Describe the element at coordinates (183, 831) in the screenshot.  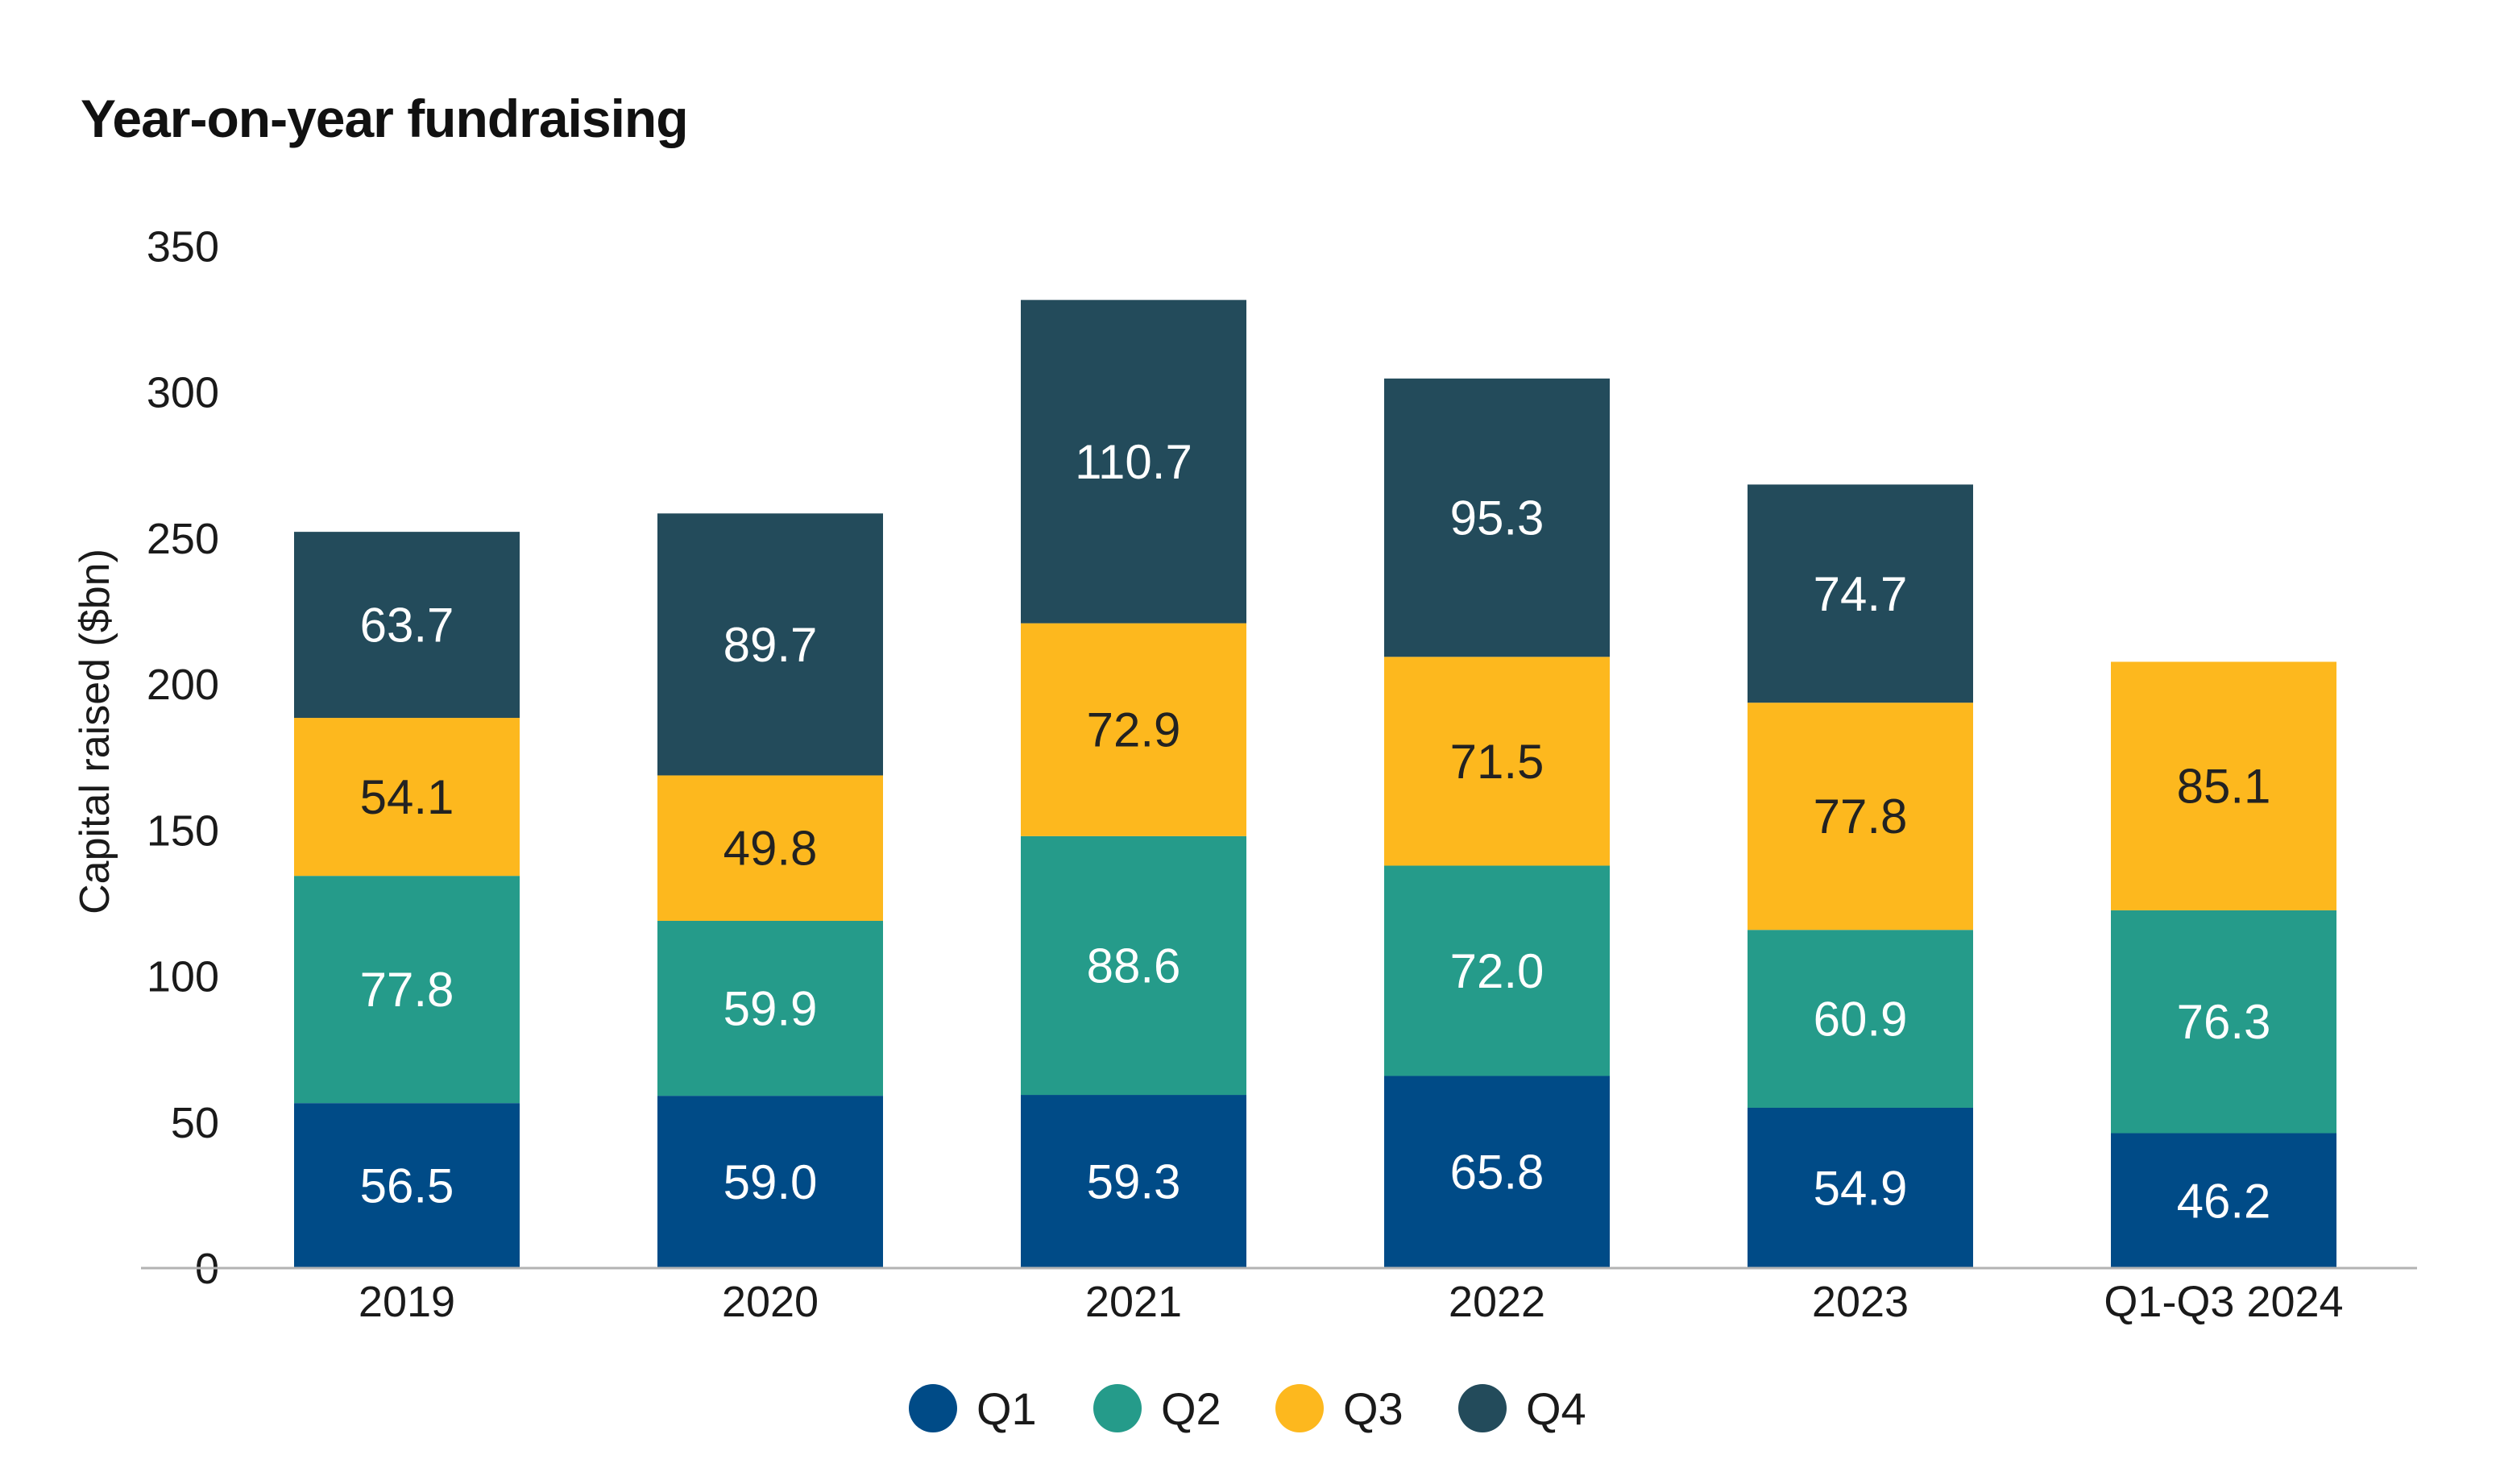
I see `y-tick-label: 150` at that location.